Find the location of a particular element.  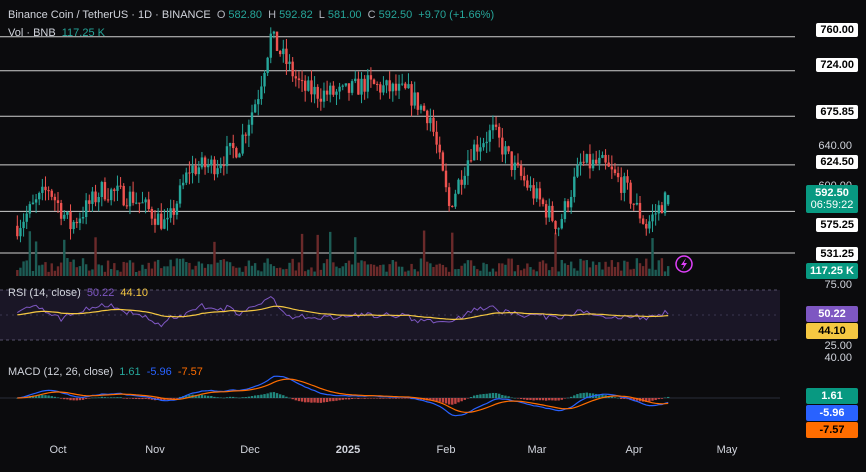

symbol-title: Binance Coin / TetherUS · 1D · BINANCE is located at coordinates (109, 15).